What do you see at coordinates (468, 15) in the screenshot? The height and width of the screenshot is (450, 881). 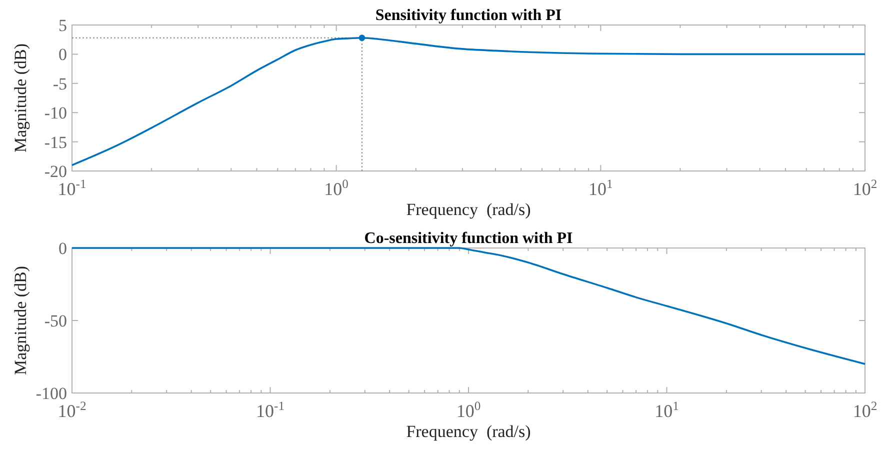 I see `chart-title: Sensitivity function with PI` at bounding box center [468, 15].